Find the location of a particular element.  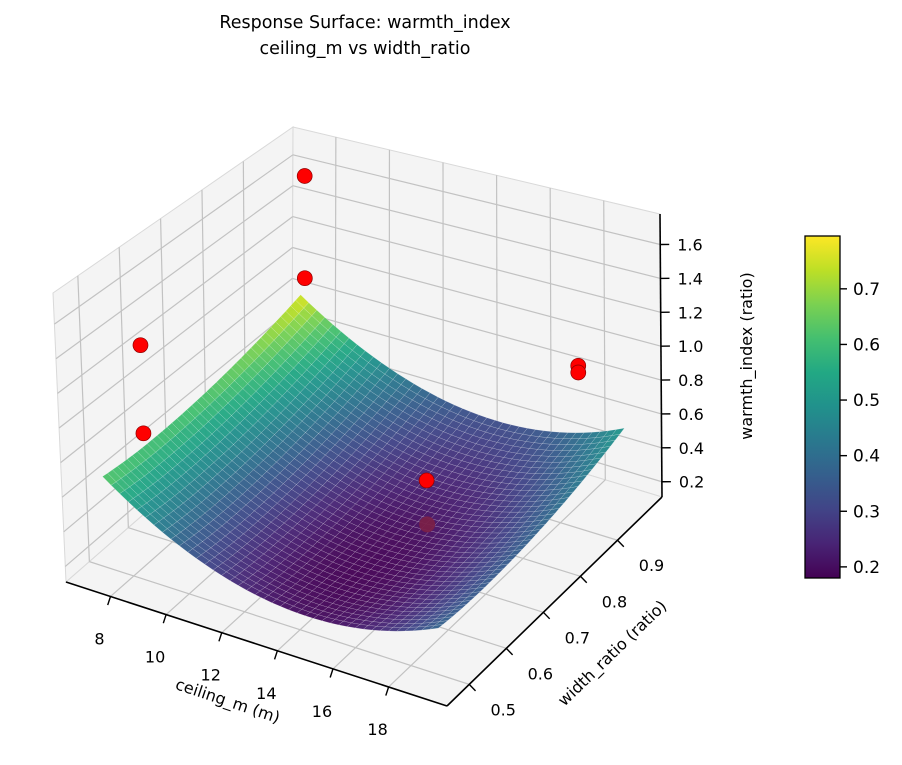

chart-title-line2: ceiling_m vs width_ratio is located at coordinates (365, 49).